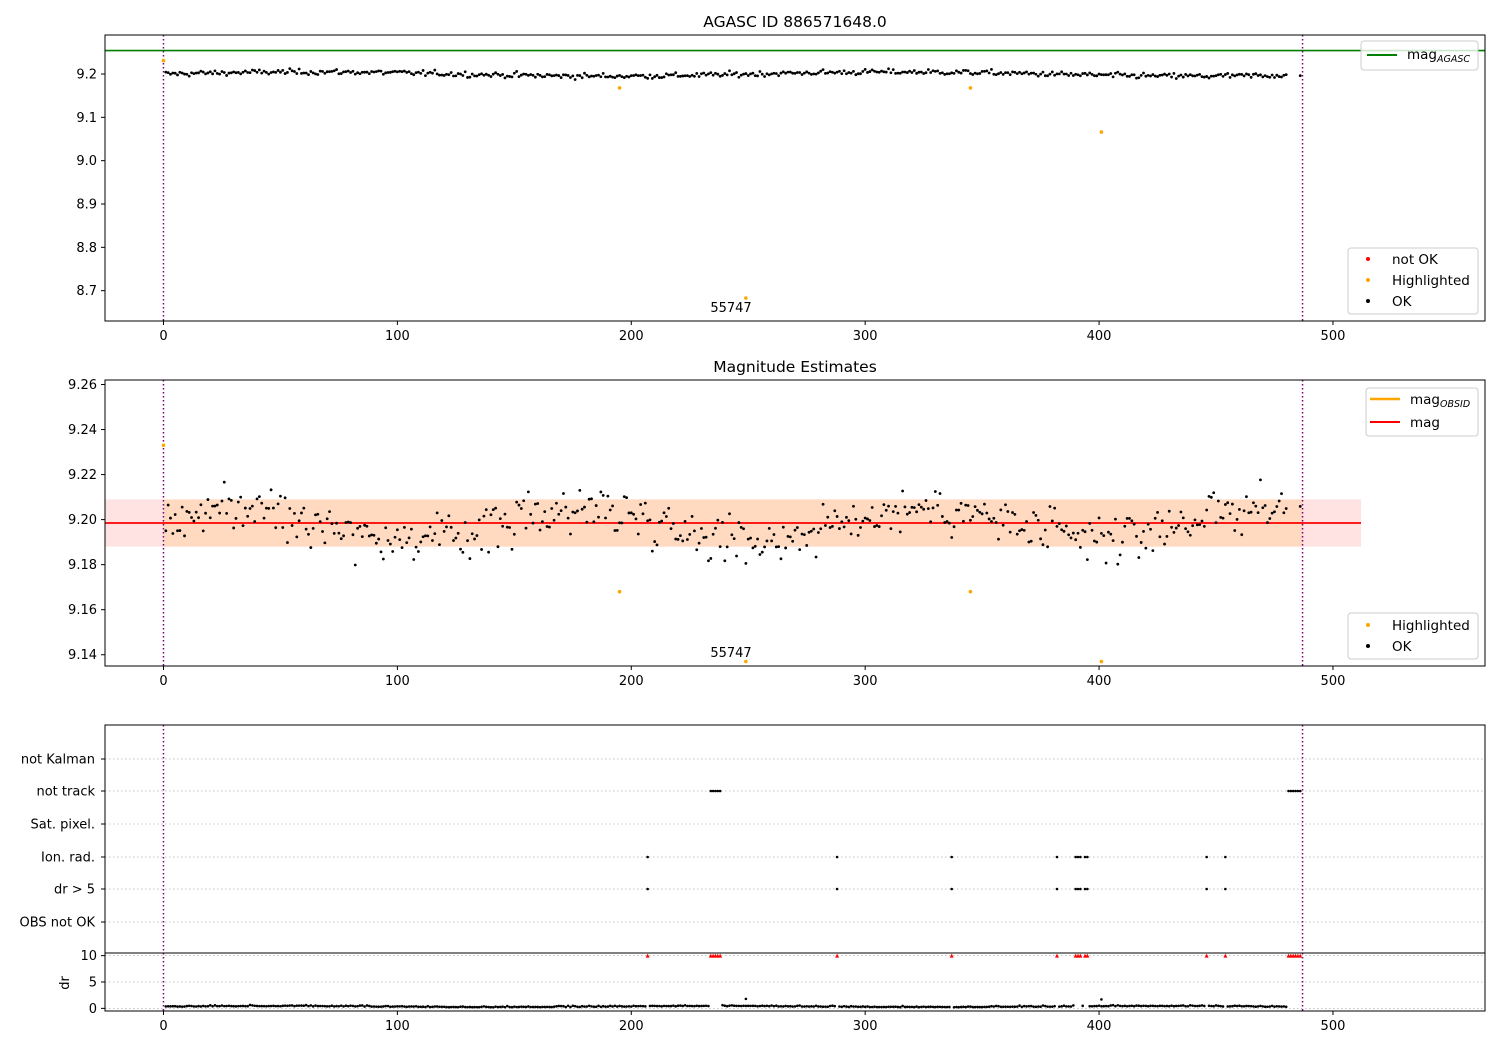 This screenshot has height=1050, width=1500. Describe the element at coordinates (1413, 281) in the screenshot. I see `panel1-legend-bottom: not OK Highlighted OK` at that location.